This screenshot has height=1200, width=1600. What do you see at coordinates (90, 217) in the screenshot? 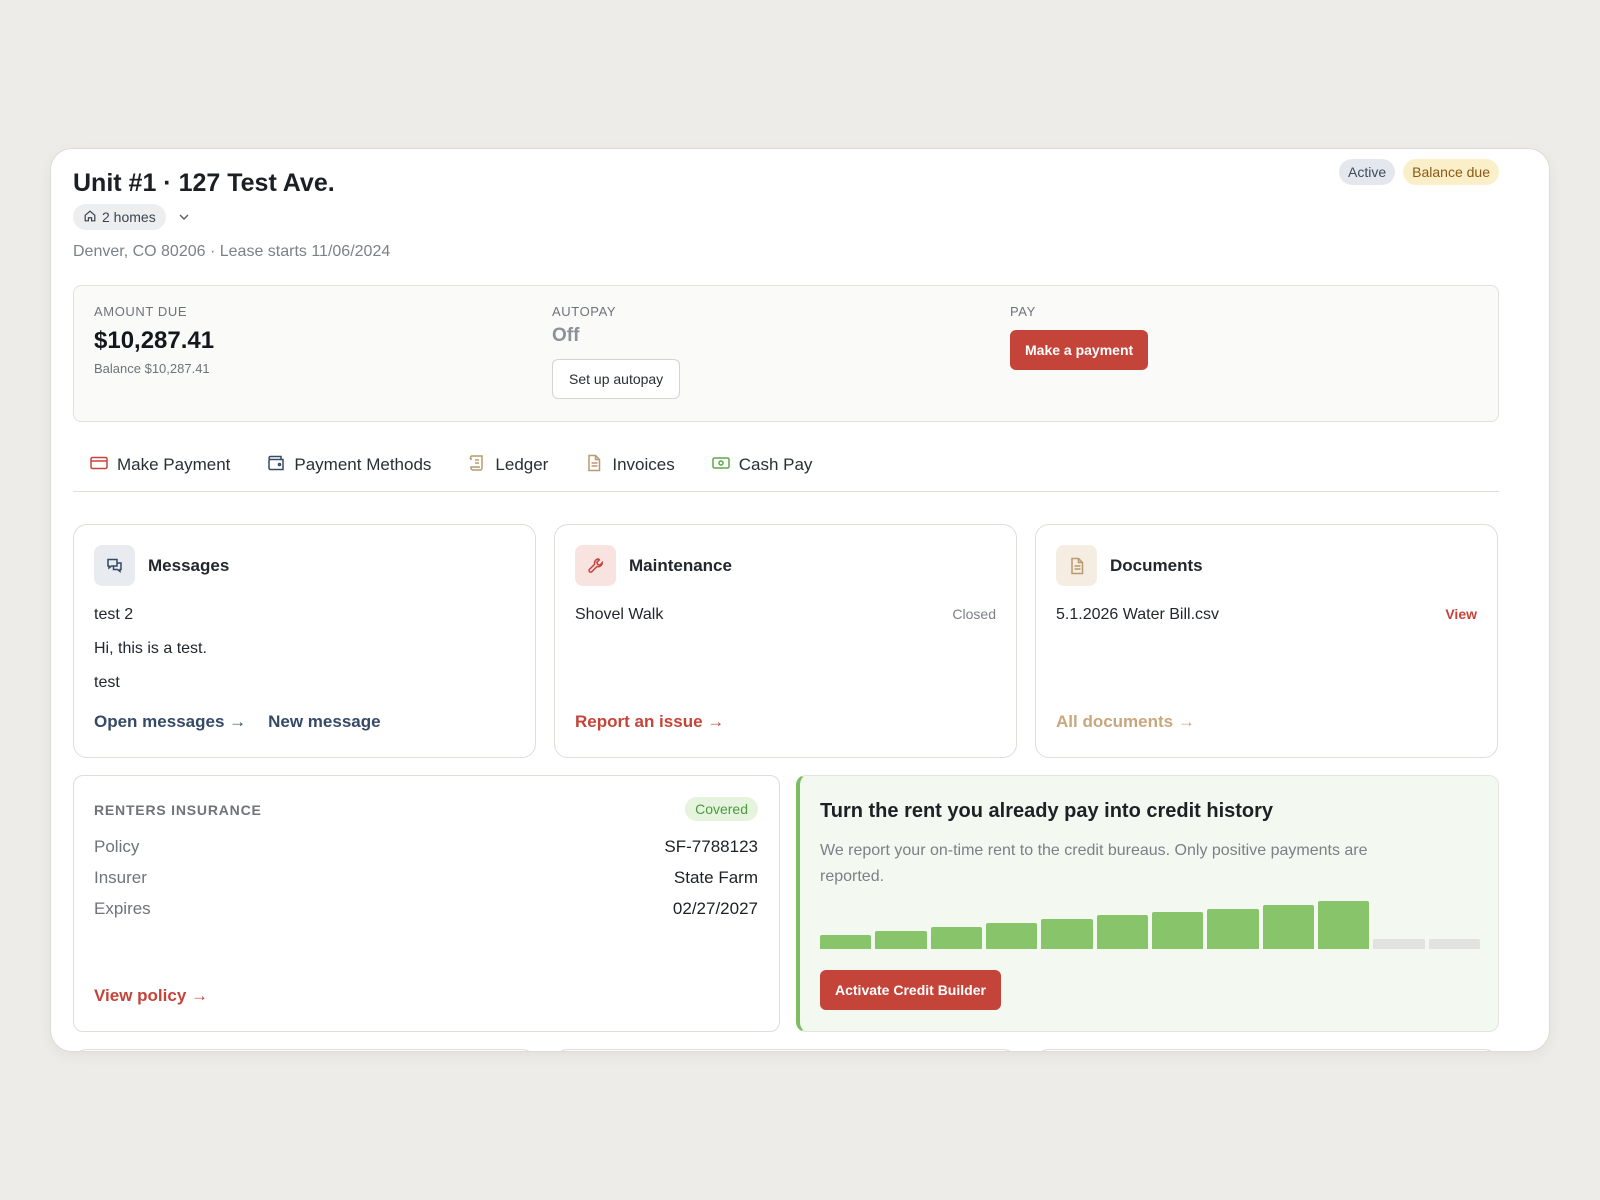
I see `home-icon` at bounding box center [90, 217].